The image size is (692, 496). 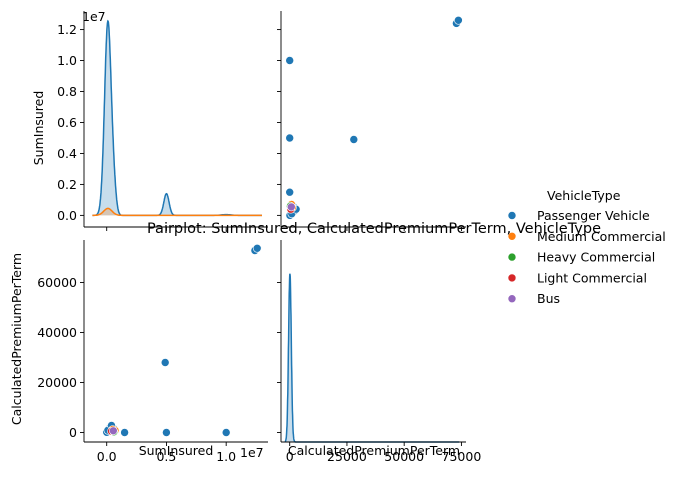 What do you see at coordinates (252, 452) in the screenshot?
I see `offset-text-x-bottom: 1e7` at bounding box center [252, 452].